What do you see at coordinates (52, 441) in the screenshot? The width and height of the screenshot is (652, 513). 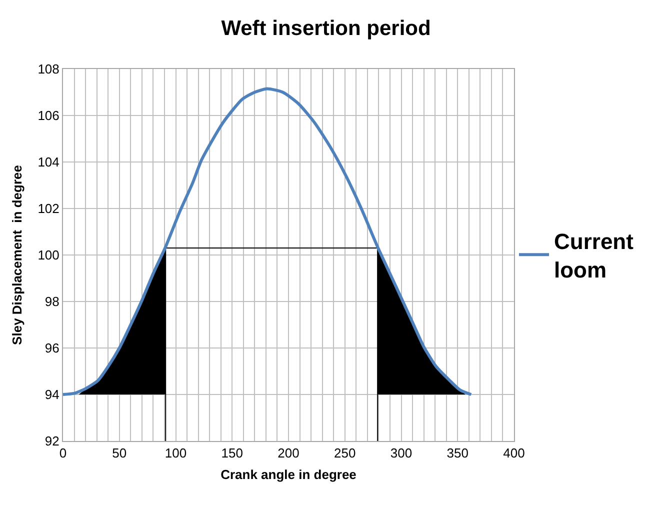 I see `y-tick-label: 92` at bounding box center [52, 441].